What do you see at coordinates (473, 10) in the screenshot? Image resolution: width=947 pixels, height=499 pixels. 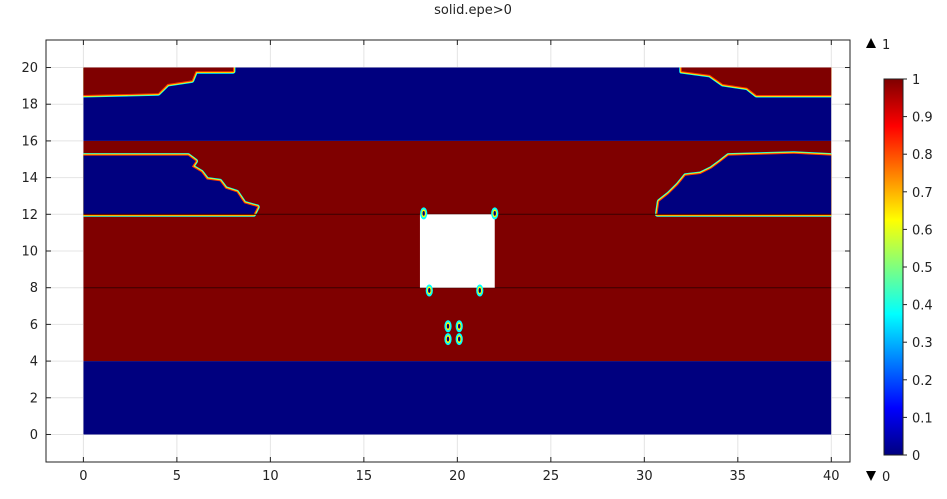 I see `chart-title: solid.epe>0` at bounding box center [473, 10].